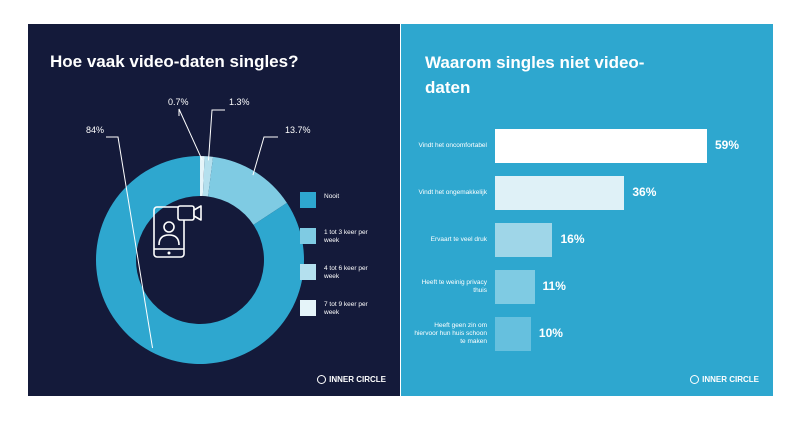  I want to click on slice-nooit-leader, so click(130, 242).